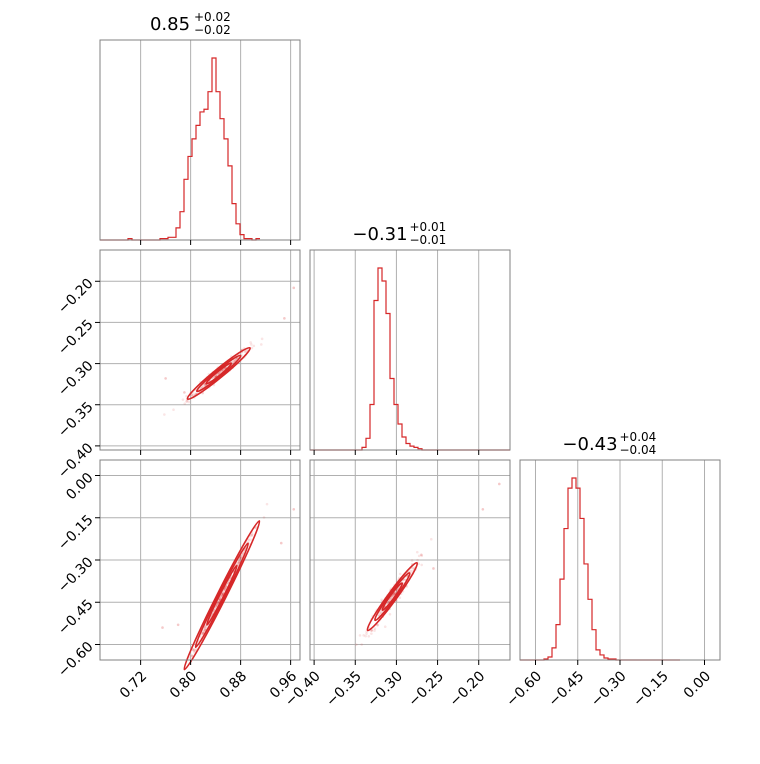  Describe the element at coordinates (133, 684) in the screenshot. I see `x-tick-label: 0.72` at that location.